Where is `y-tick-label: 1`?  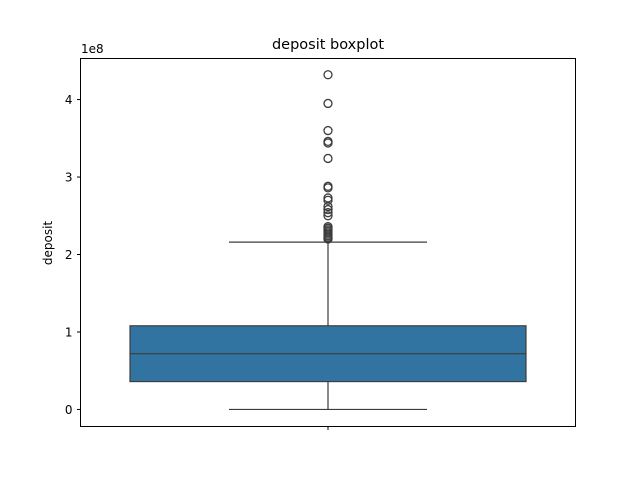
y-tick-label: 1 is located at coordinates (69, 332).